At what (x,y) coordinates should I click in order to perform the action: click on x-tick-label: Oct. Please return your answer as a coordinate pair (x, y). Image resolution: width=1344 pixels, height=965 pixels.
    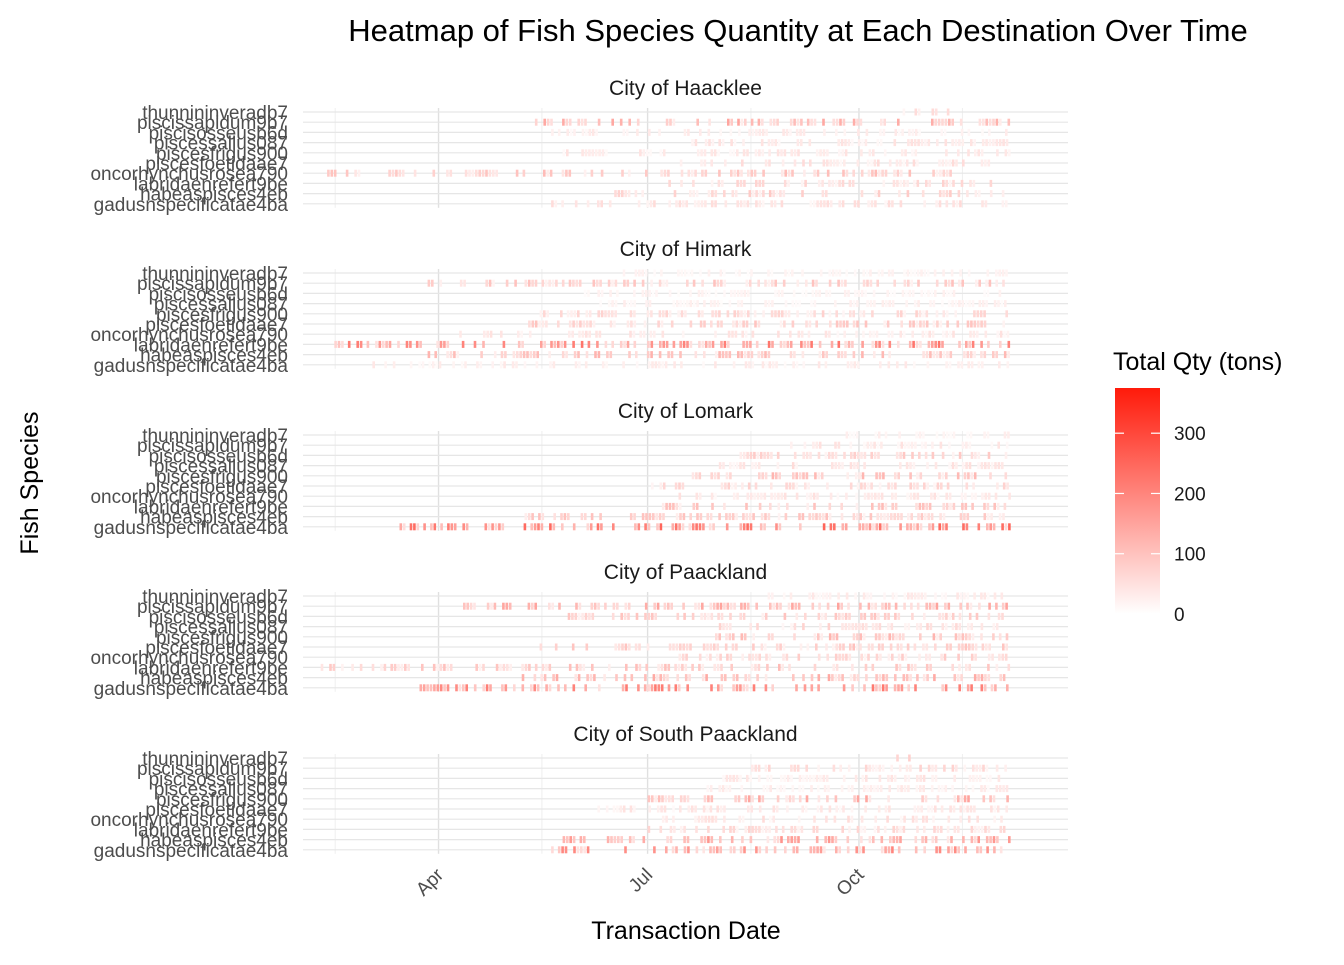
    Looking at the image, I should click on (851, 882).